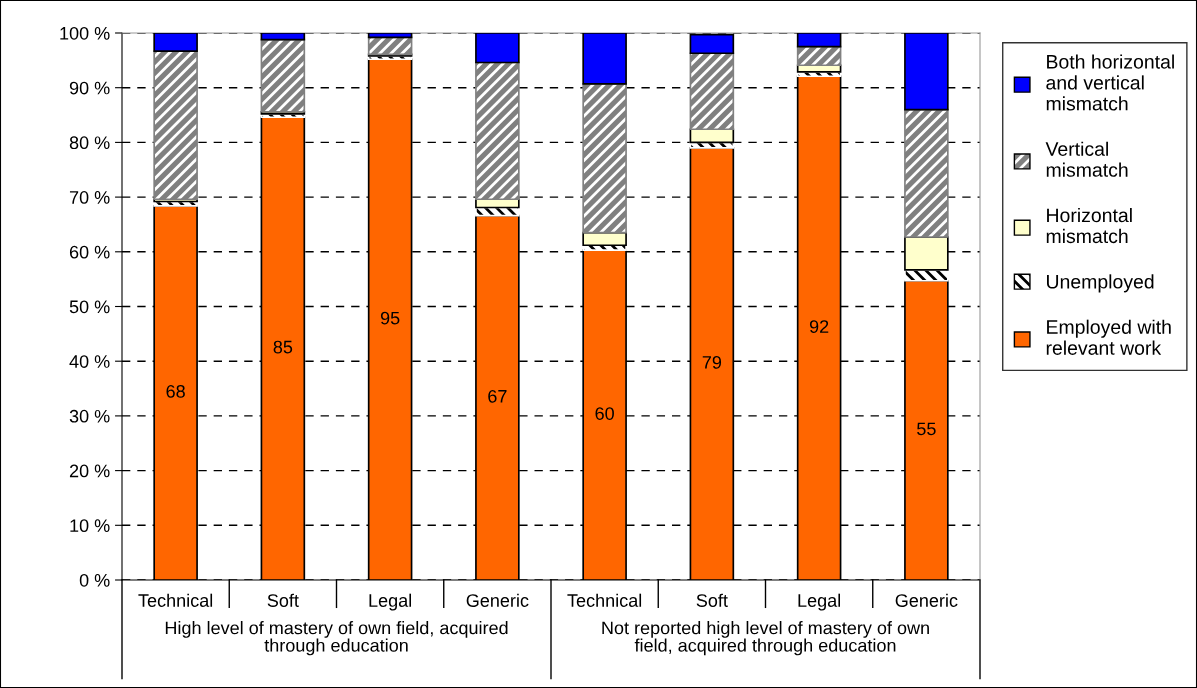  I want to click on y-tick-label: 90 %, so click(89, 88).